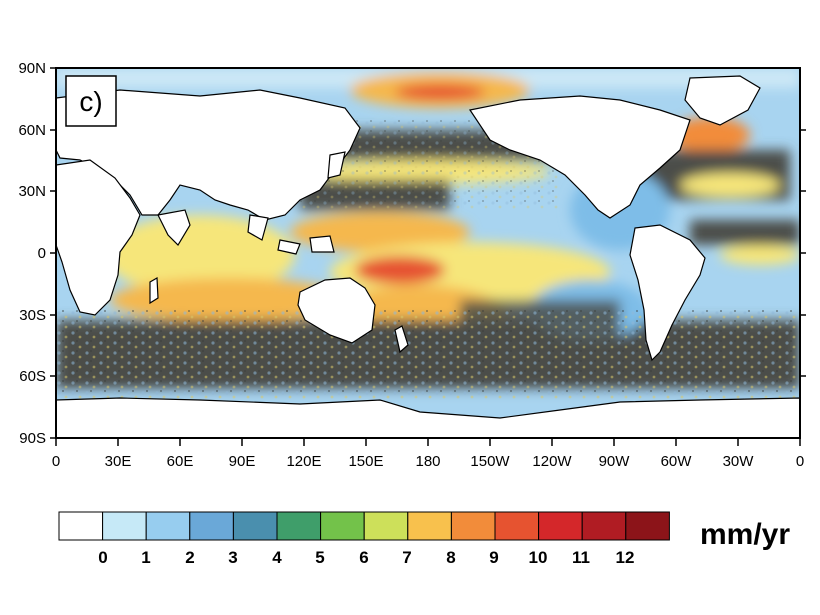  Describe the element at coordinates (552, 461) in the screenshot. I see `lon-label: 120W` at that location.